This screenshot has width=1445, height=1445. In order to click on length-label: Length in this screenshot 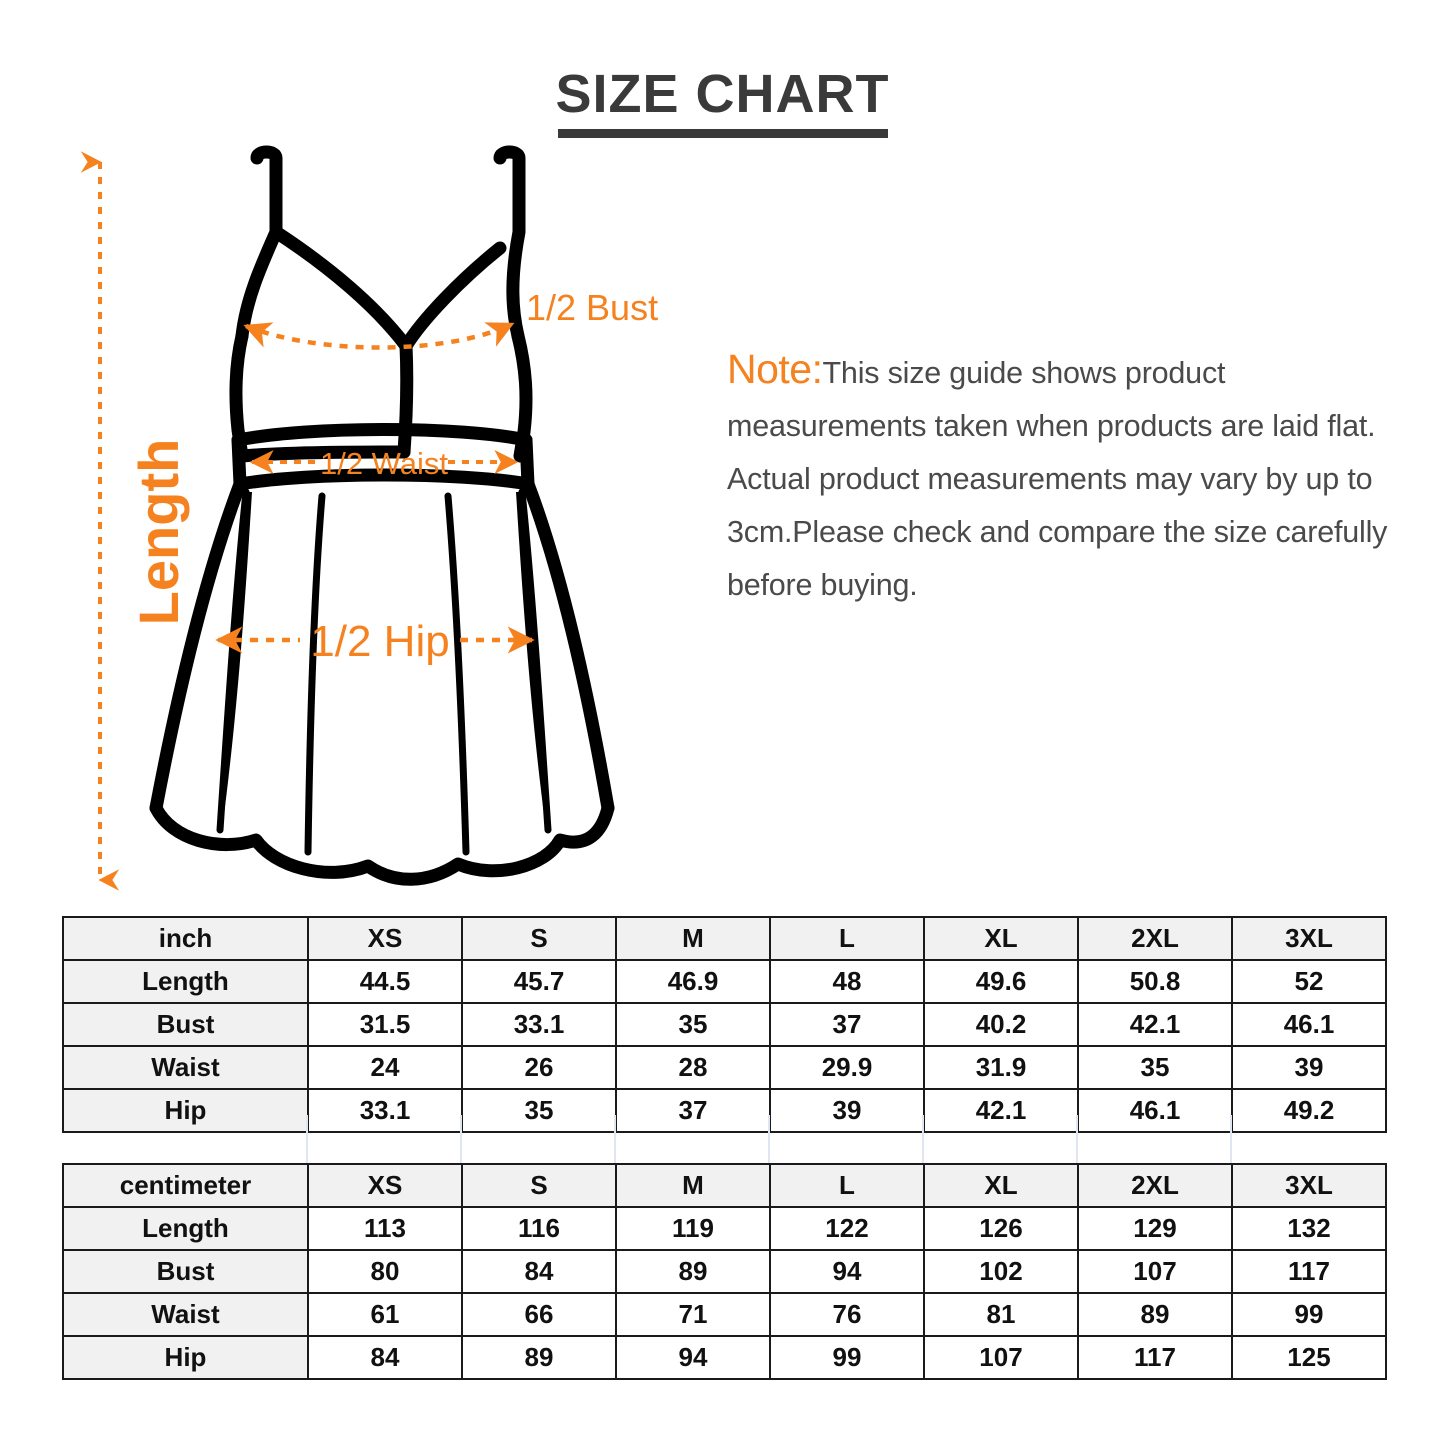, I will do `click(158, 532)`.